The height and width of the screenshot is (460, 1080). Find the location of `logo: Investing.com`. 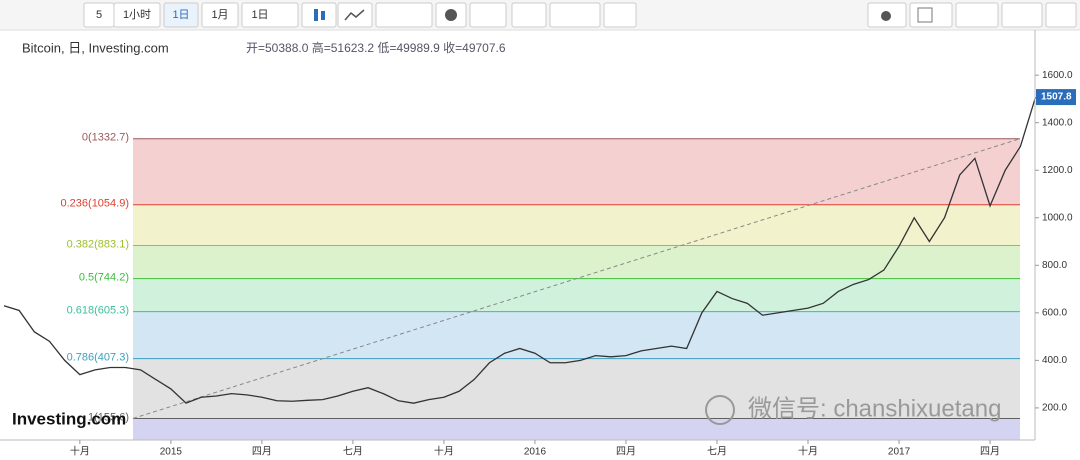

logo: Investing.com is located at coordinates (69, 418).